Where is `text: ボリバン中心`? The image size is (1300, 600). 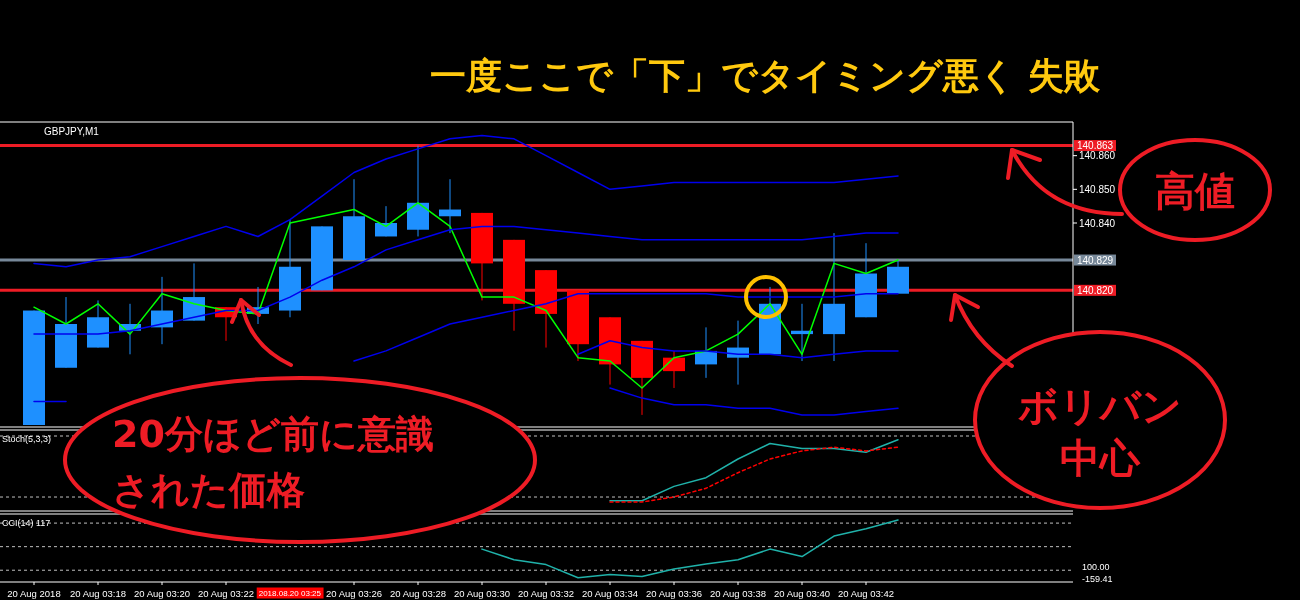
text: ボリバン中心 is located at coordinates (1100, 432).